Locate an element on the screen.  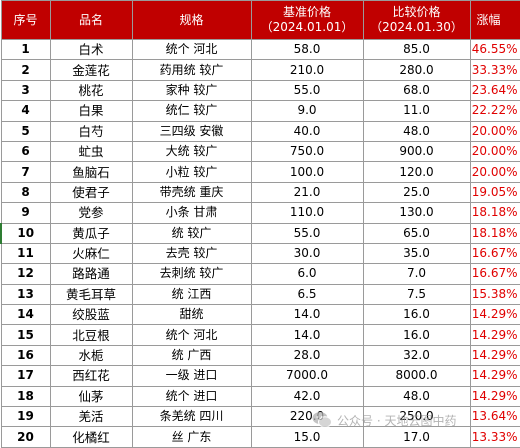
cell-no: 7 is located at coordinates (25, 172).